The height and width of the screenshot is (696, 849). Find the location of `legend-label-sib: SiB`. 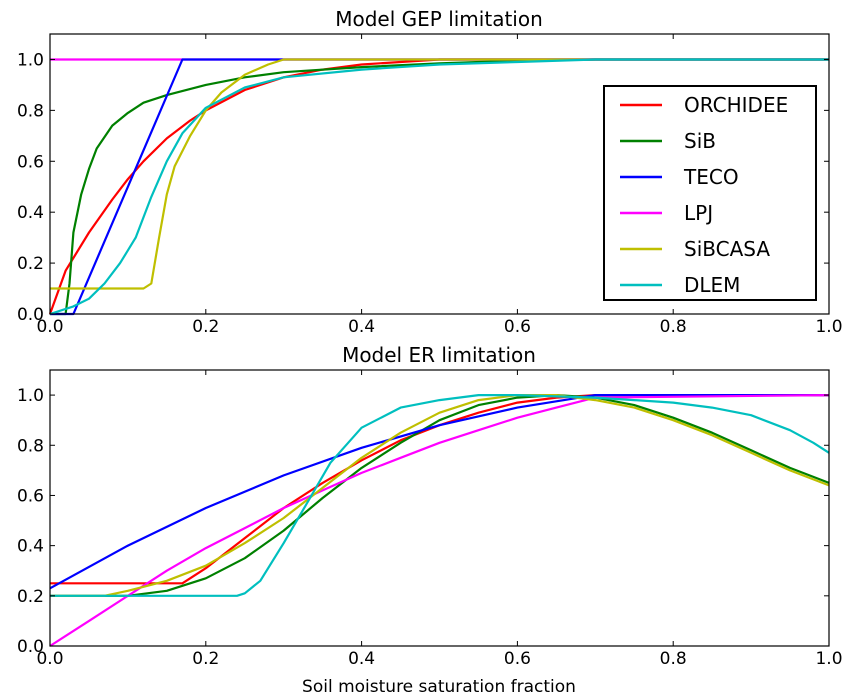

legend-label-sib: SiB is located at coordinates (700, 141).